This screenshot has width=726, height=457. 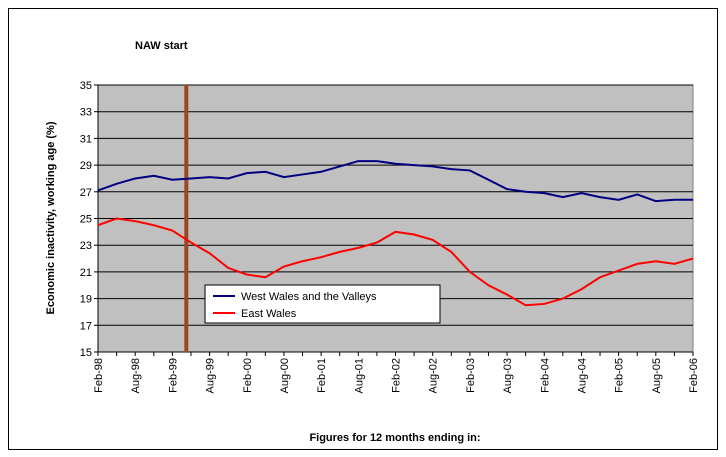 I want to click on legend-box, so click(x=322, y=304).